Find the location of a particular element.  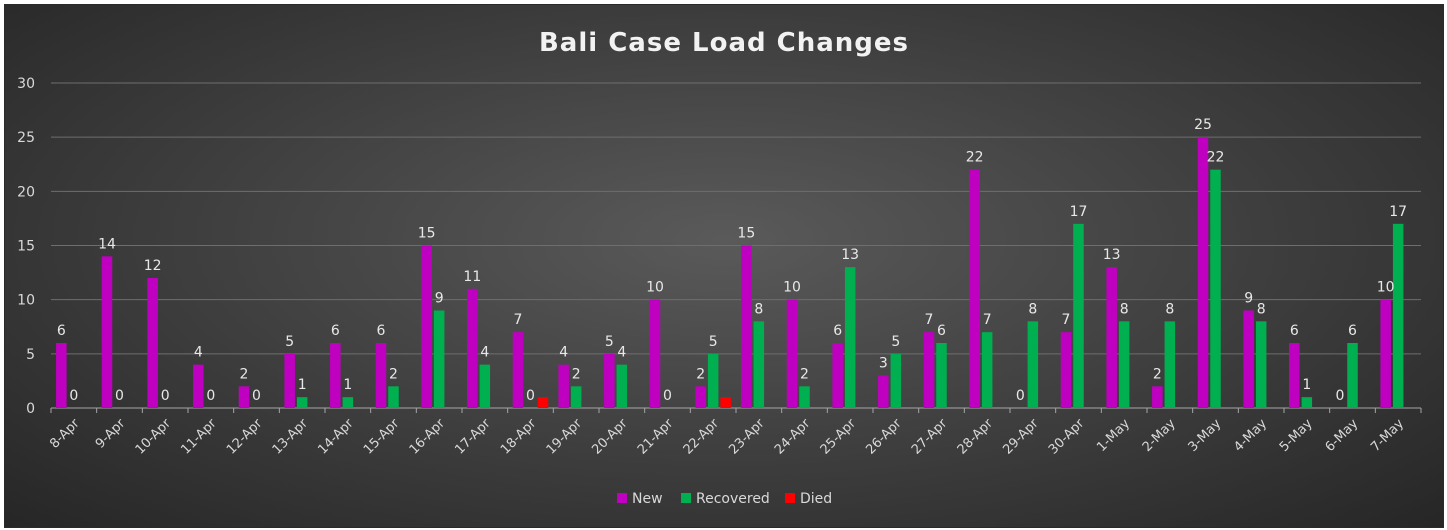

x-tick-label: 21-Apr is located at coordinates (656, 437).